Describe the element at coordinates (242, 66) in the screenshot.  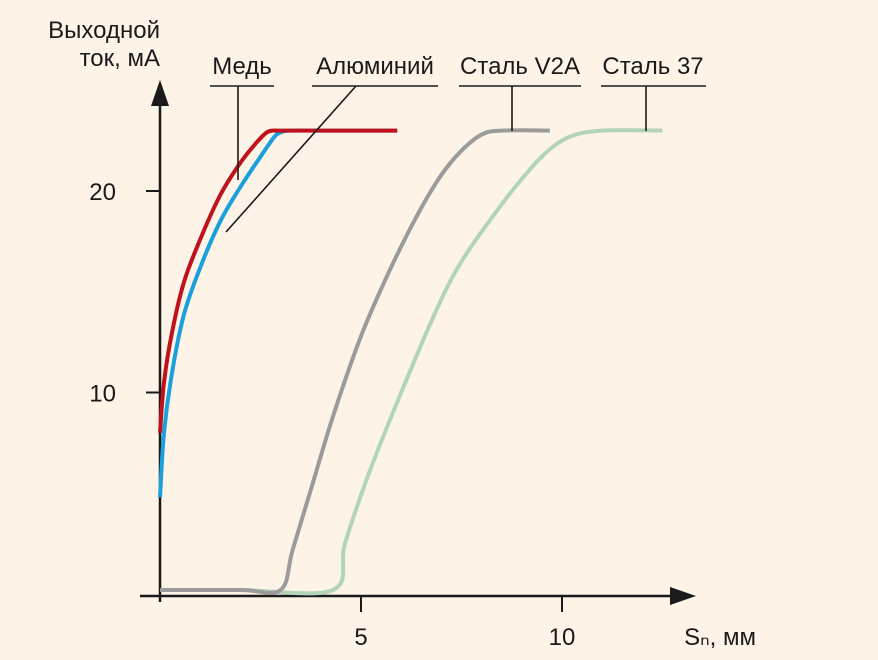
I see `legend-label-copper: Медь` at that location.